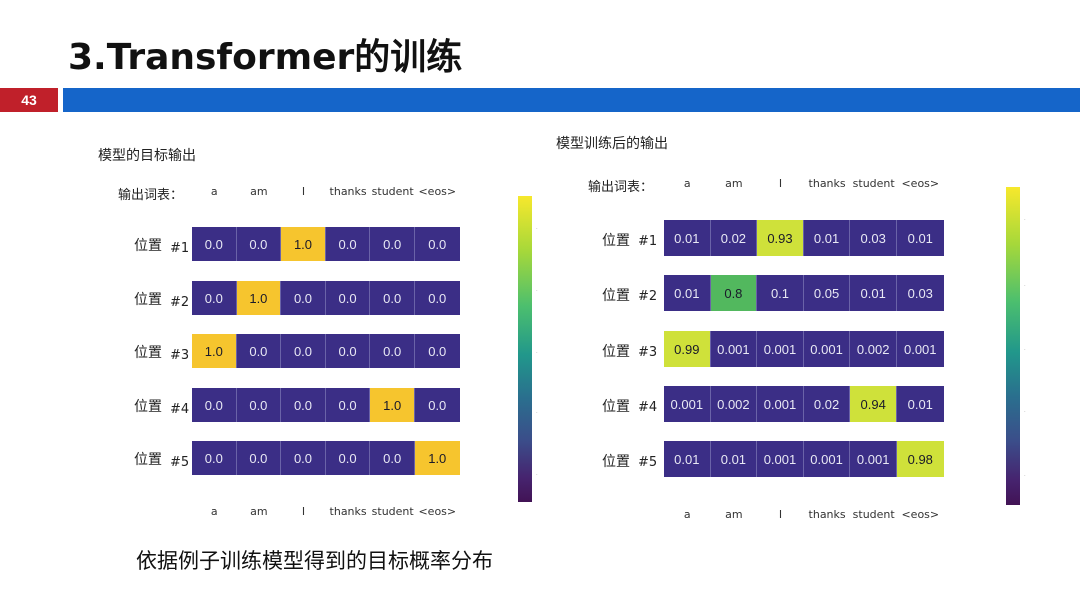  What do you see at coordinates (259, 191) in the screenshot?
I see `left-top-column-label: am` at bounding box center [259, 191].